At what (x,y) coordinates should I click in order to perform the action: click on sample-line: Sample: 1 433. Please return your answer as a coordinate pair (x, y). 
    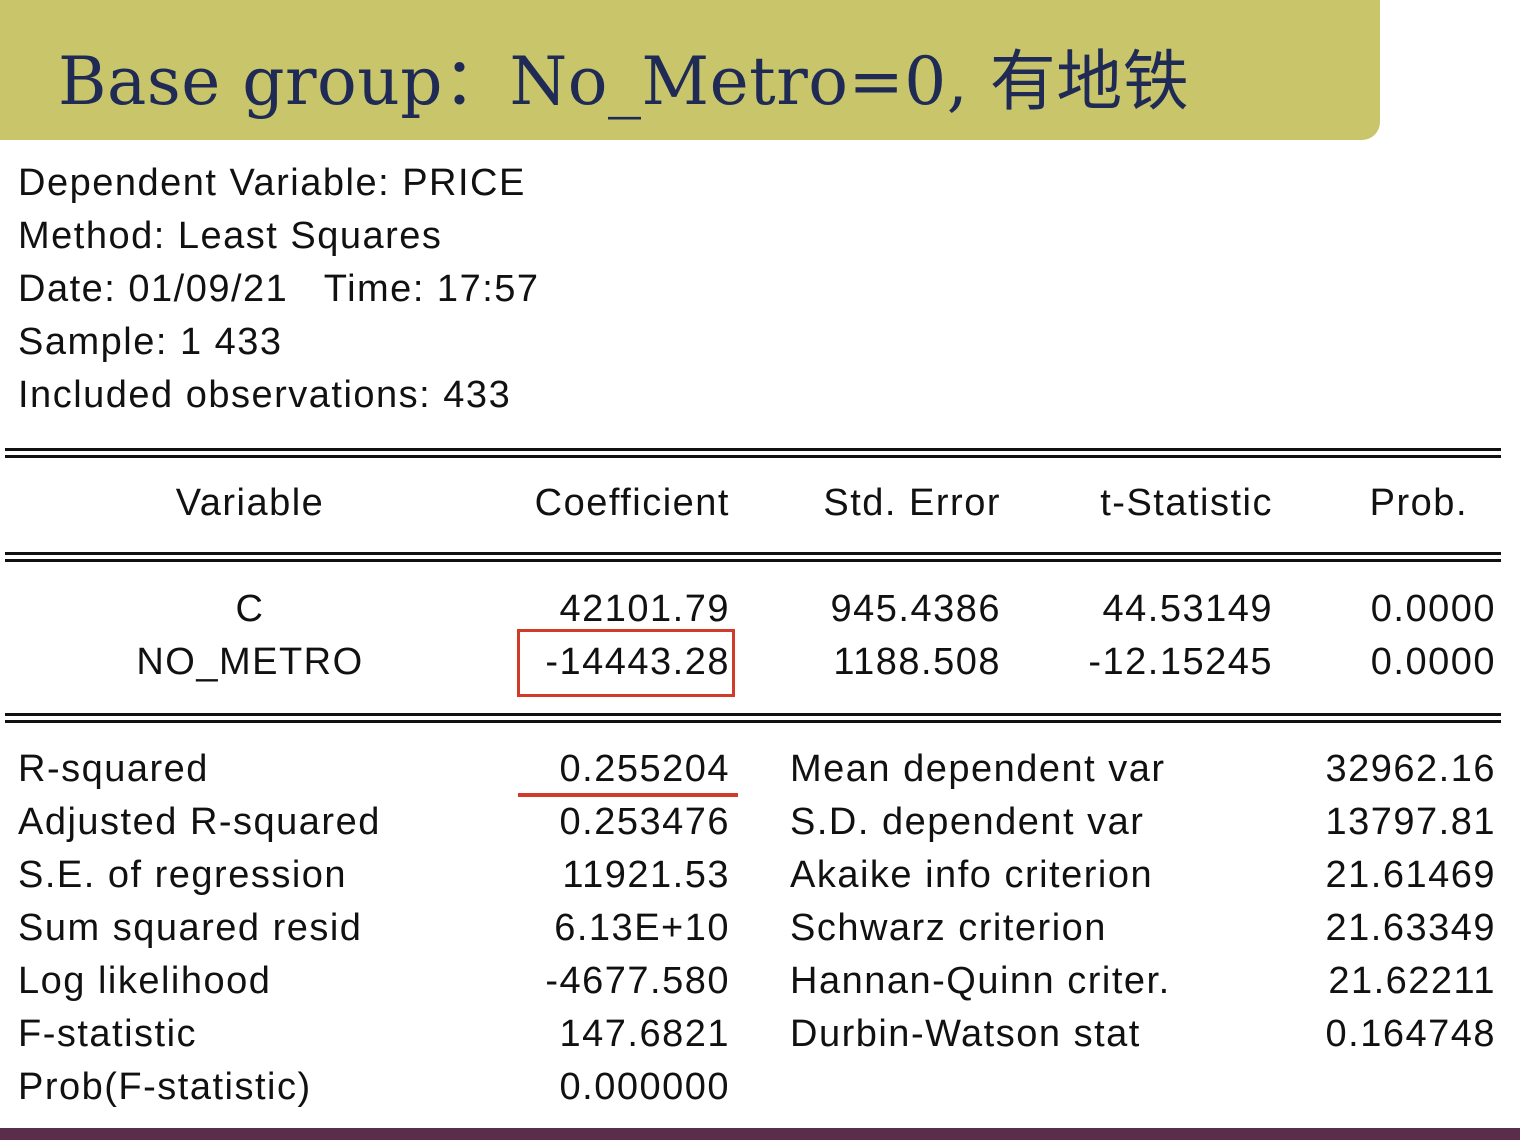
    Looking at the image, I should click on (150, 342).